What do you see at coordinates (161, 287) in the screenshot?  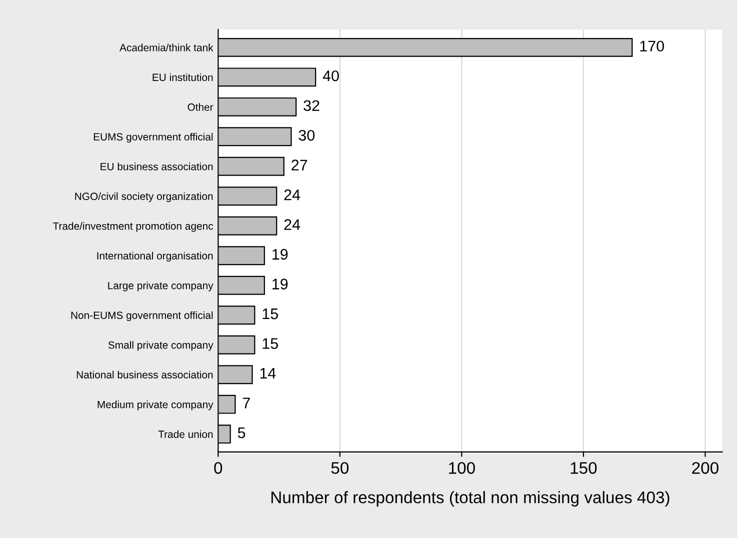 I see `y-tick-label: Large private company` at bounding box center [161, 287].